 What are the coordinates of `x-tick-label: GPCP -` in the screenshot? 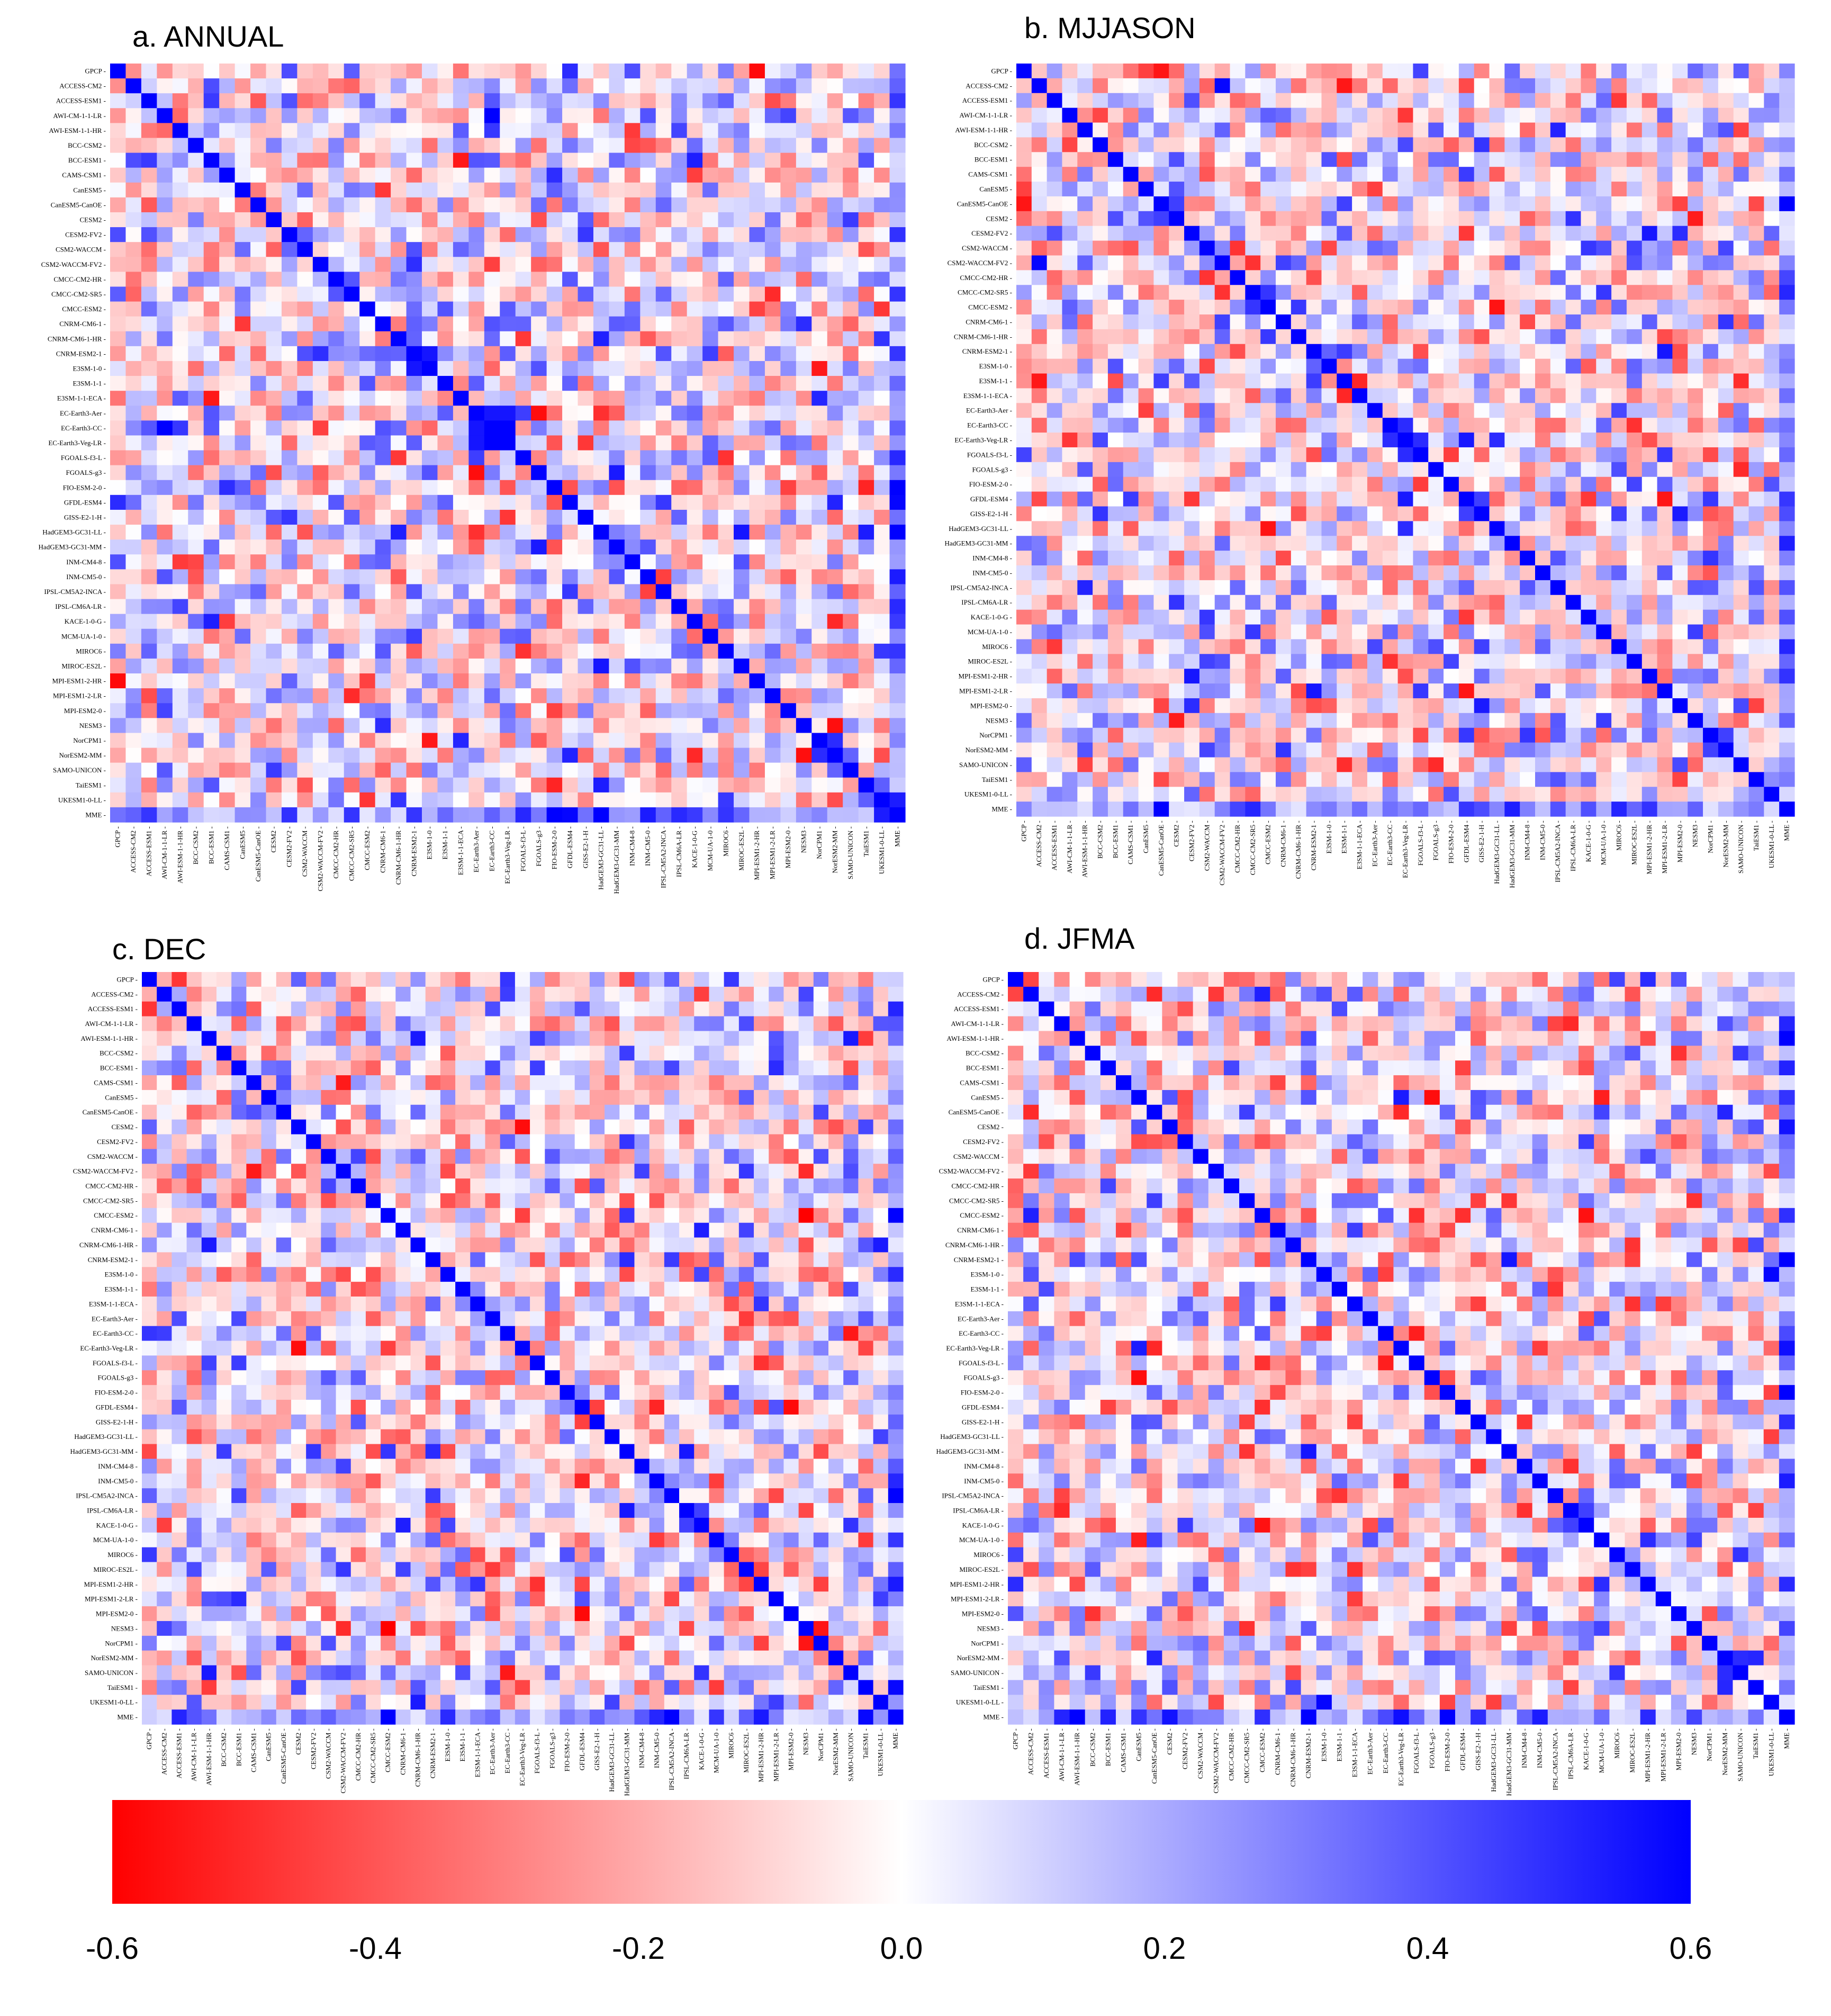 It's located at (118, 837).